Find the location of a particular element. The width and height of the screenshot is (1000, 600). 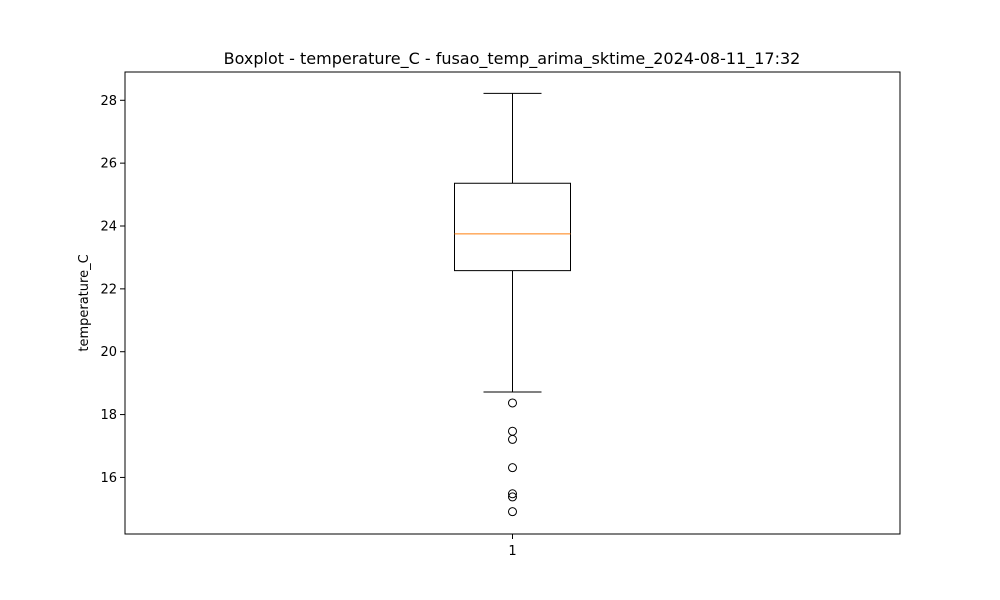

y-axis-label: temperature_C is located at coordinates (84, 302).